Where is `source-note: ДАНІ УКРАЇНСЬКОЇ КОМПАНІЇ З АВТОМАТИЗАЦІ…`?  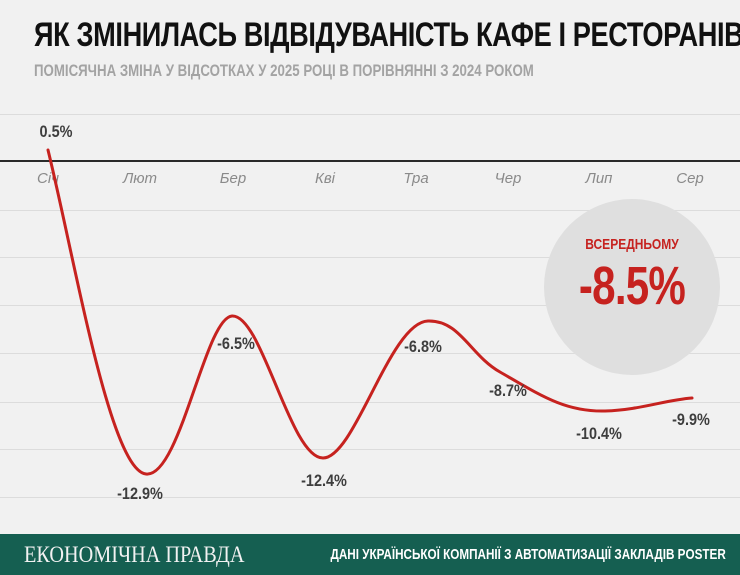 source-note: ДАНІ УКРАЇНСЬКОЇ КОМПАНІЇ З АВТОМАТИЗАЦІ… is located at coordinates (528, 554).